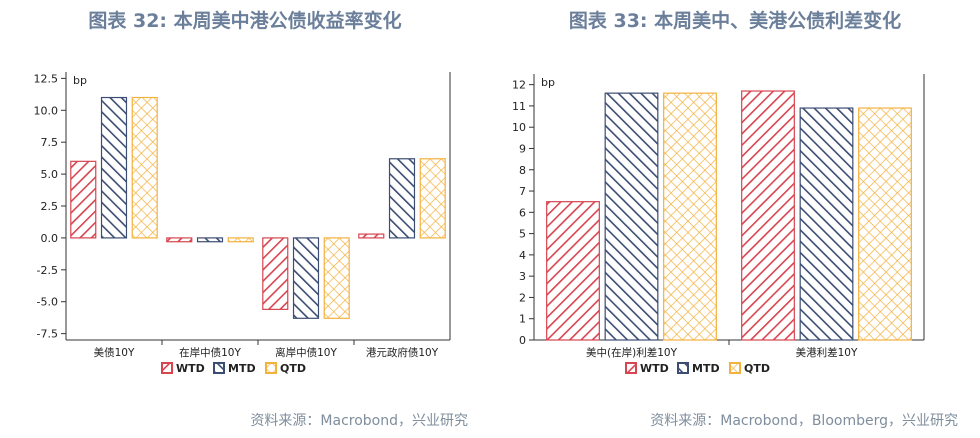 The image size is (980, 438). What do you see at coordinates (519, 106) in the screenshot?
I see `y-tick-label: 11` at bounding box center [519, 106].